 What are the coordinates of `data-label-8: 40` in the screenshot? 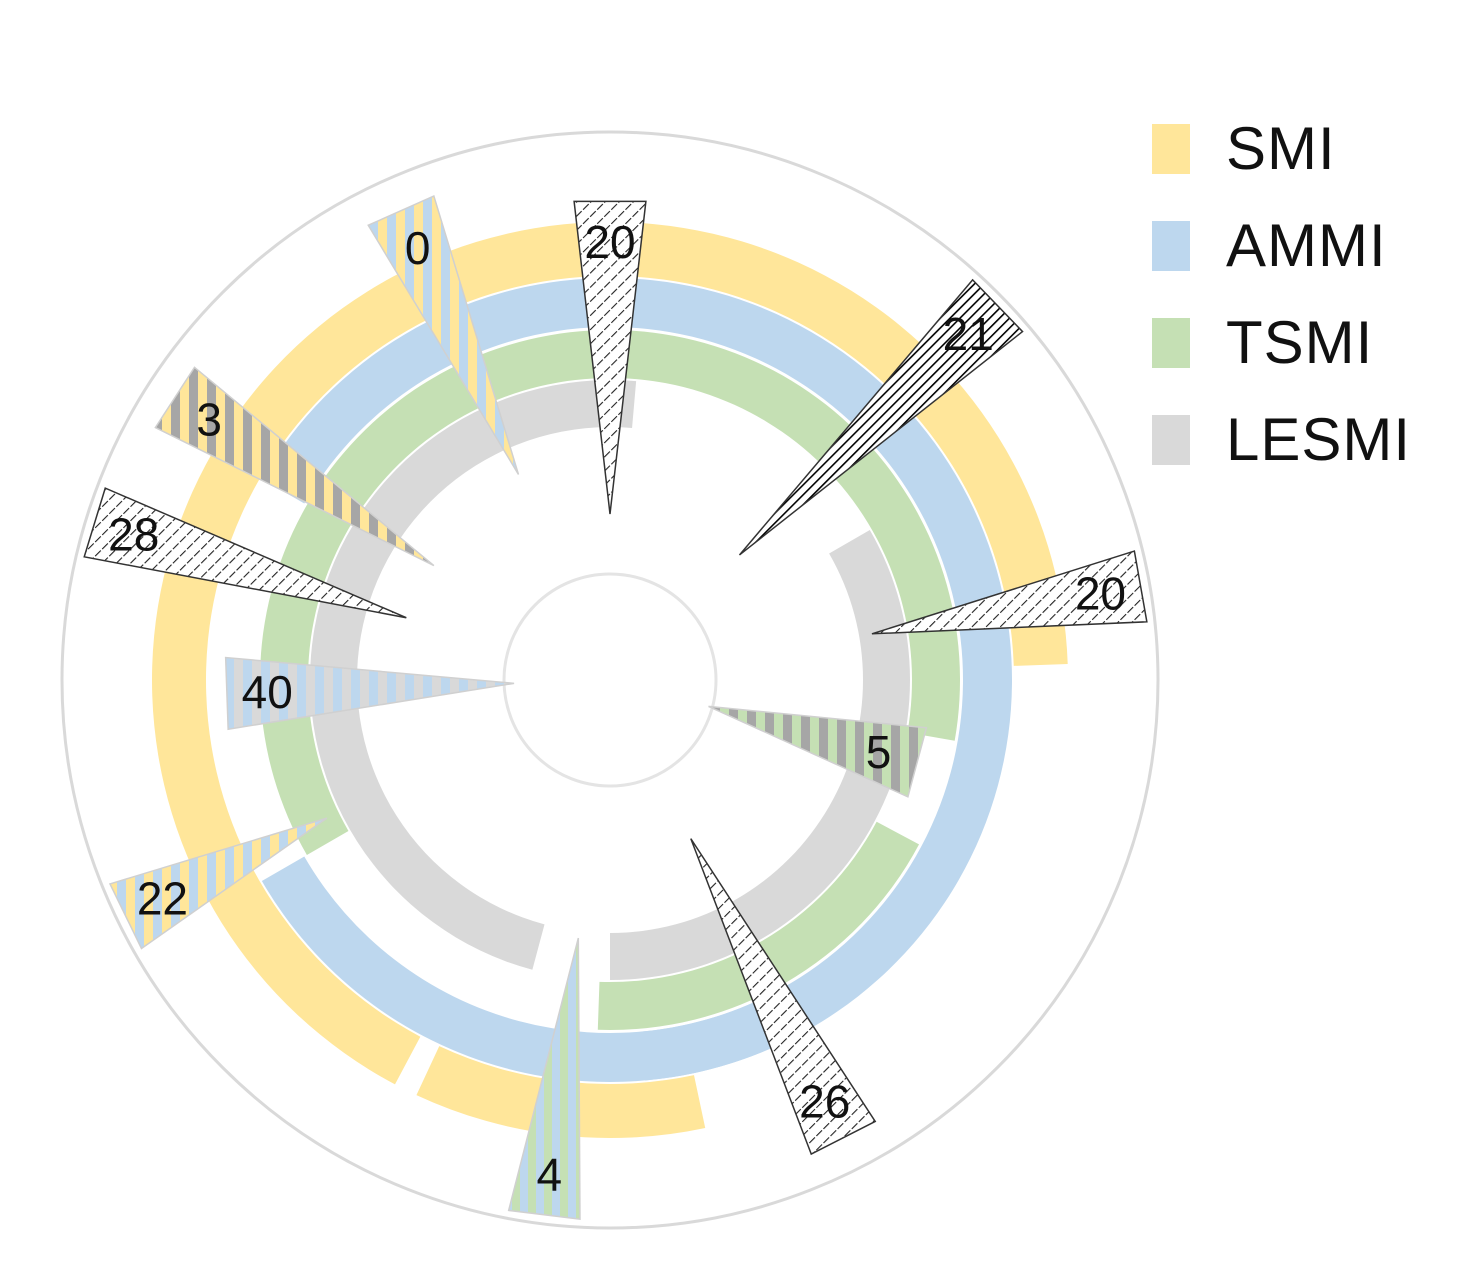 It's located at (267, 692).